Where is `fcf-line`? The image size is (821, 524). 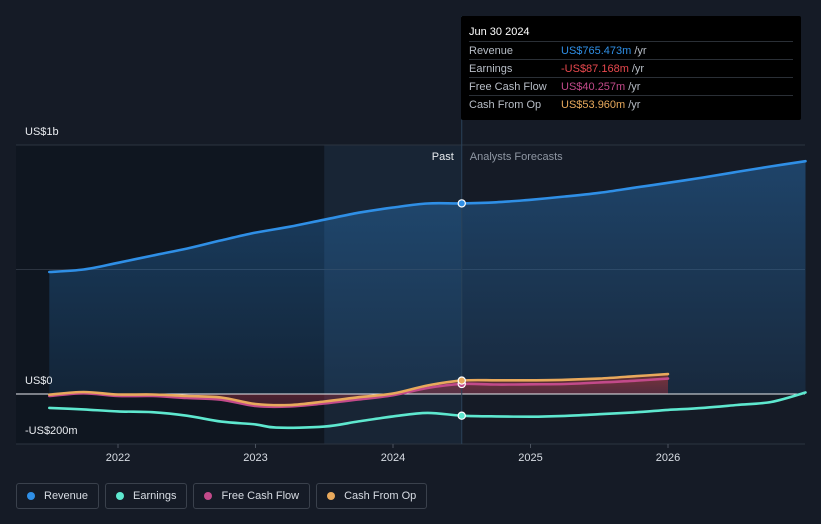
fcf-line is located at coordinates (359, 393).